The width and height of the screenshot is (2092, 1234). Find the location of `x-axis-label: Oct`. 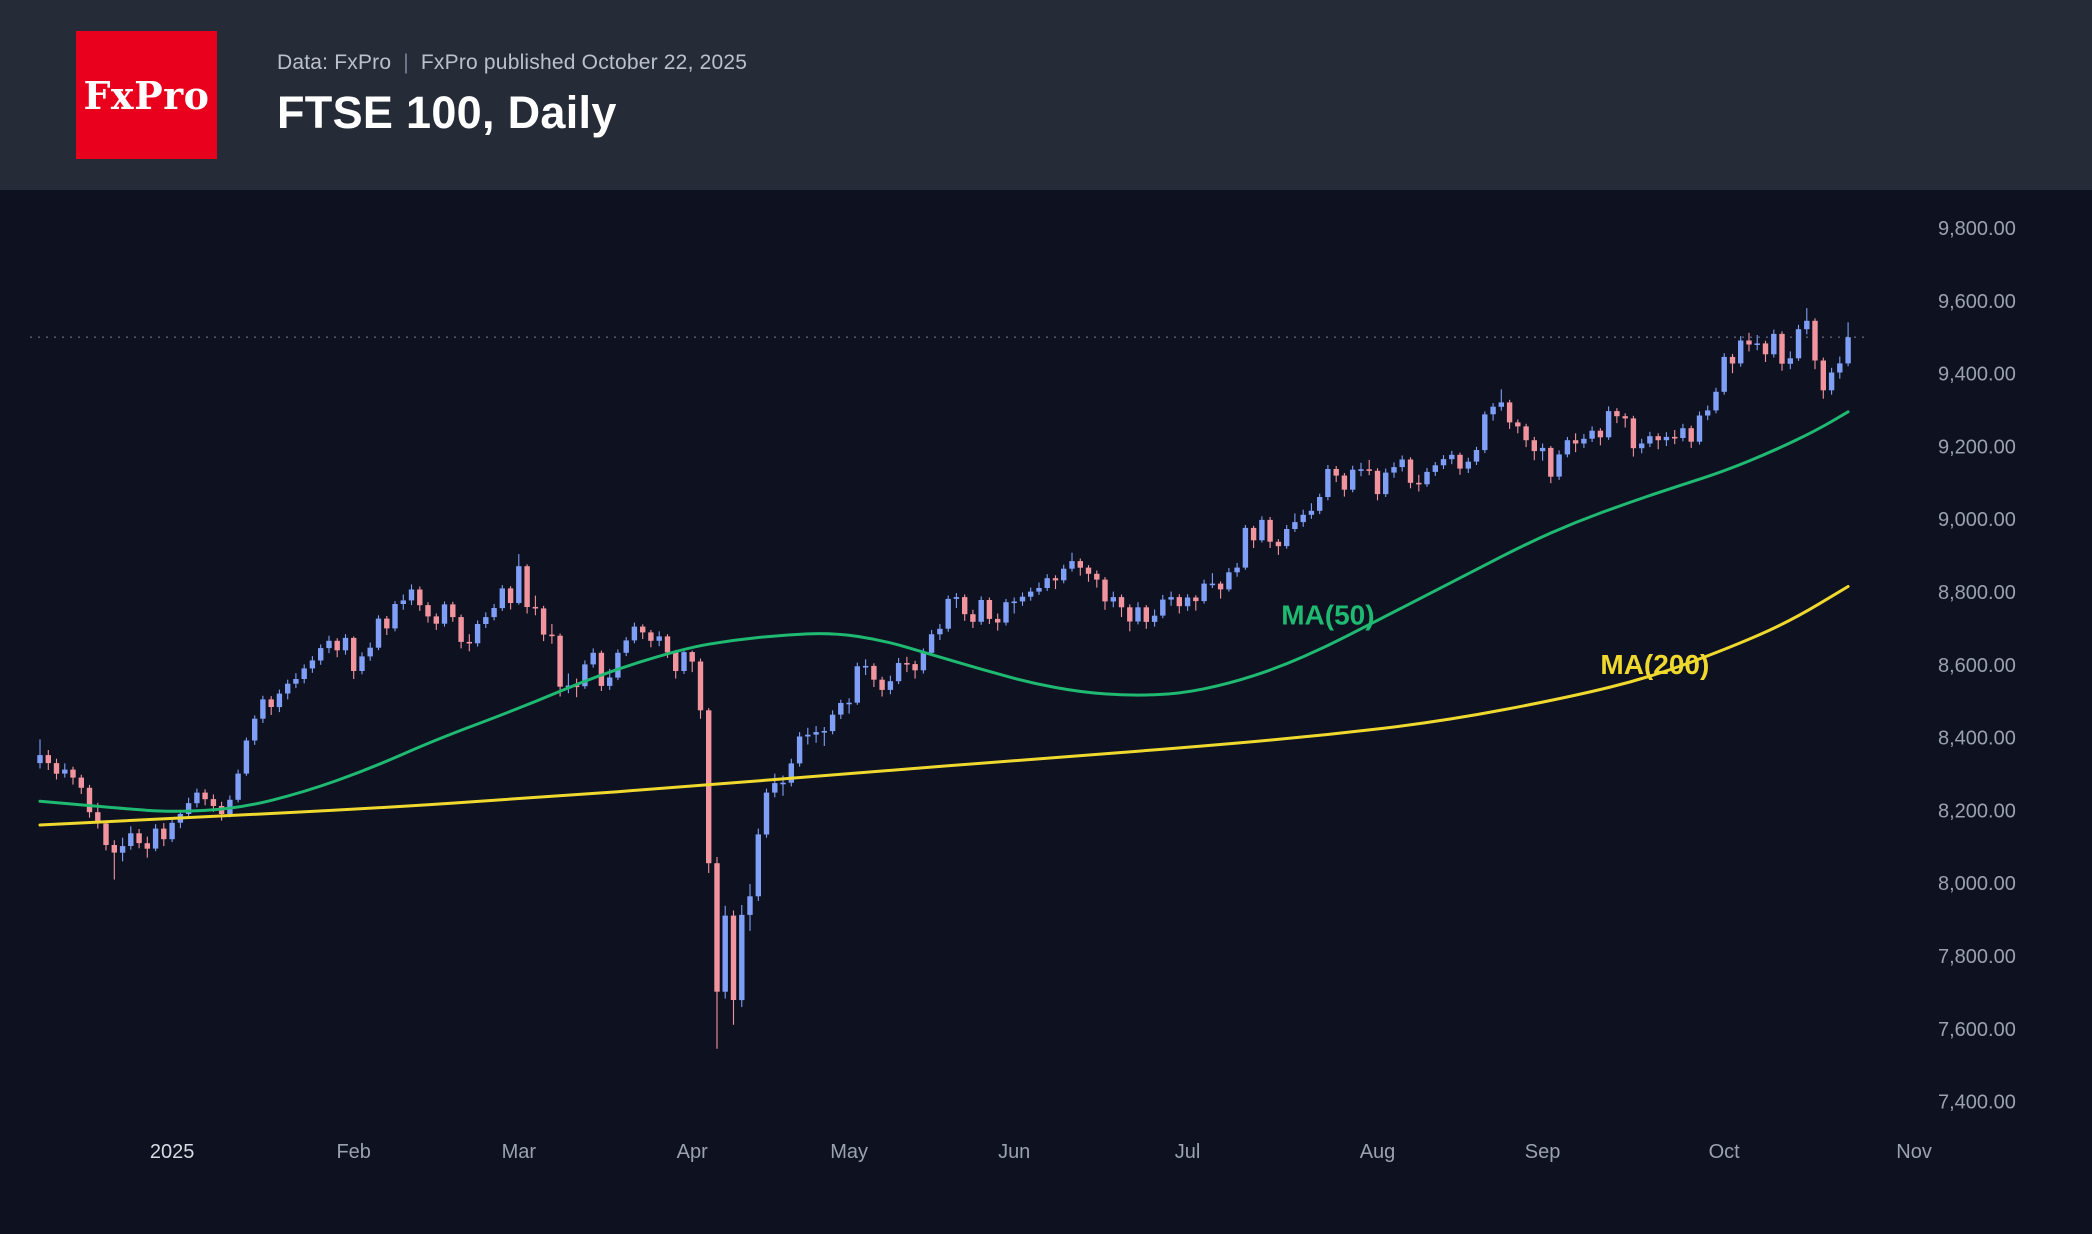

x-axis-label: Oct is located at coordinates (1725, 1152).